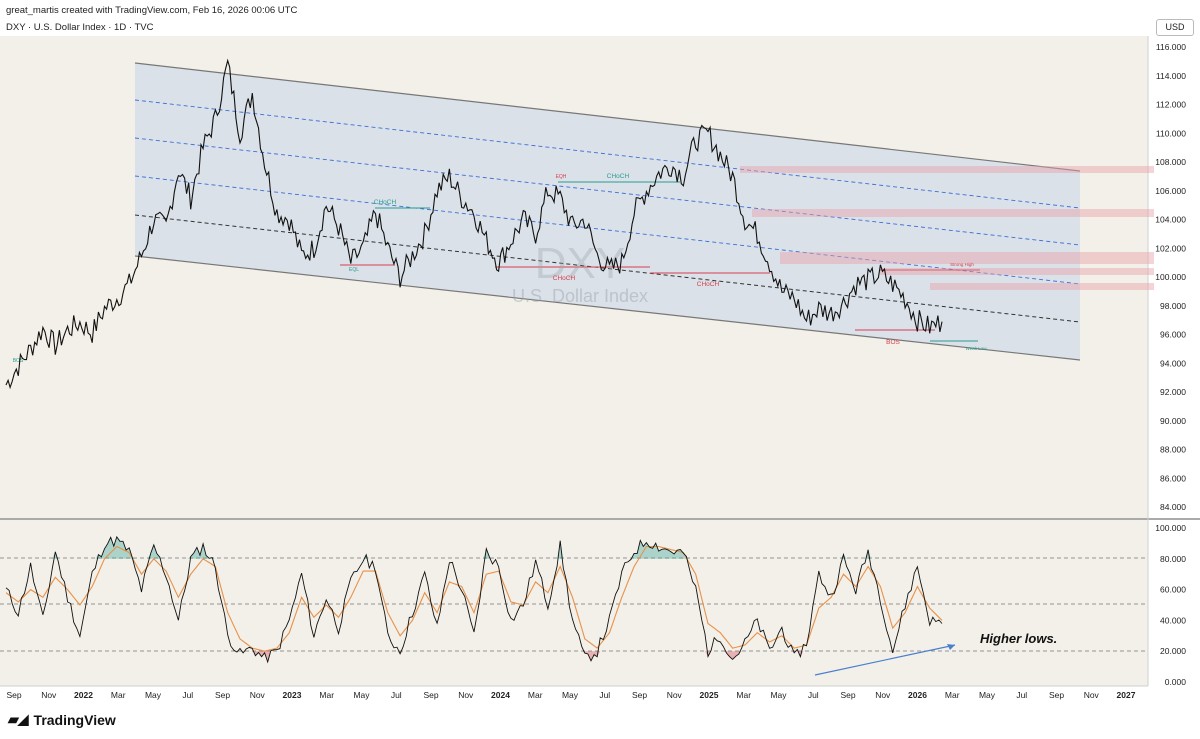 The image size is (1200, 739). I want to click on price-tick-label: 96.000, so click(1173, 335).